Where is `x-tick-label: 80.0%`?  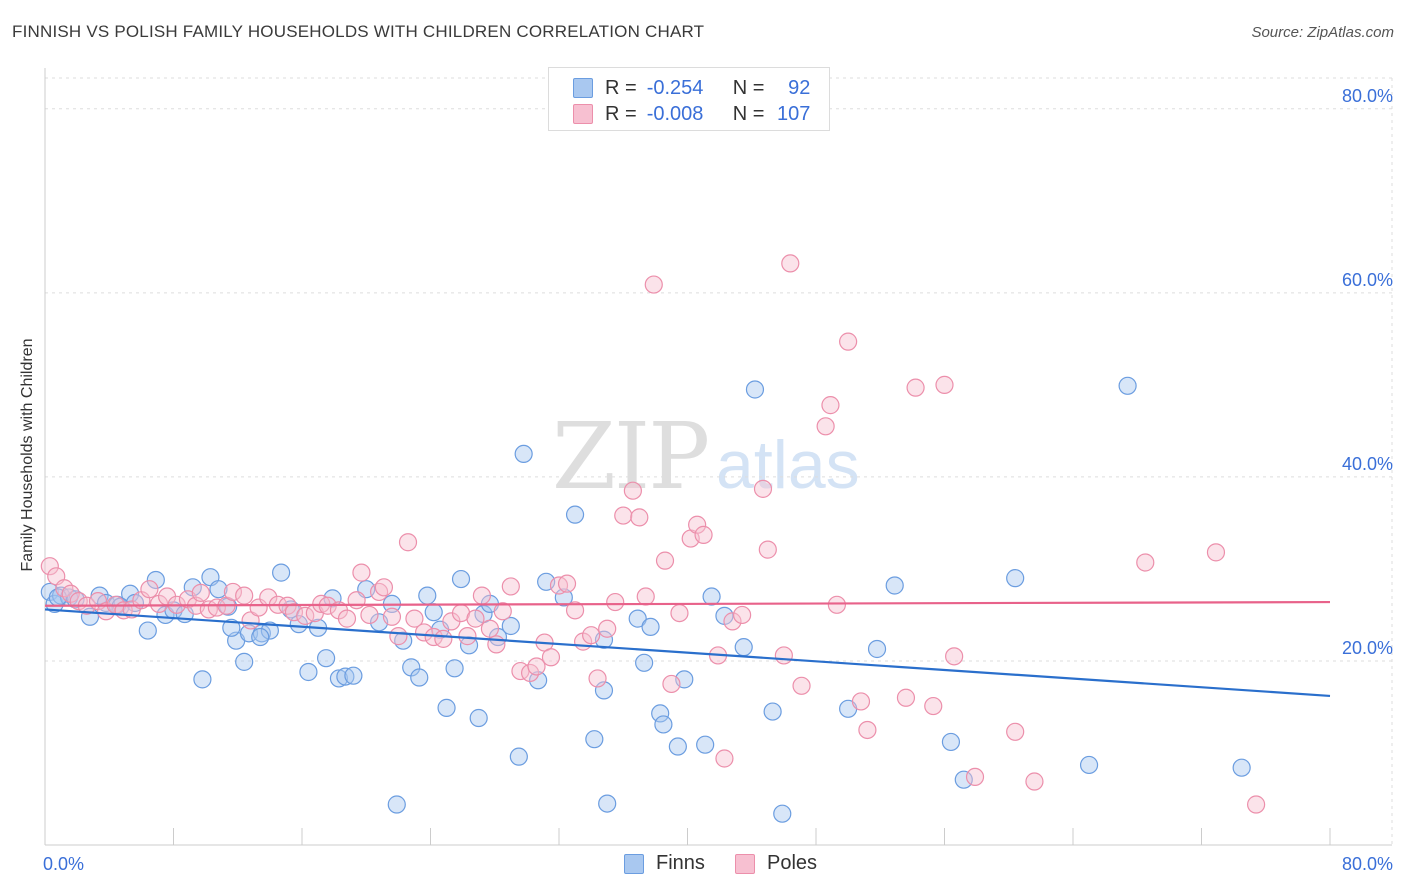 x-tick-label: 80.0% is located at coordinates (1367, 864).